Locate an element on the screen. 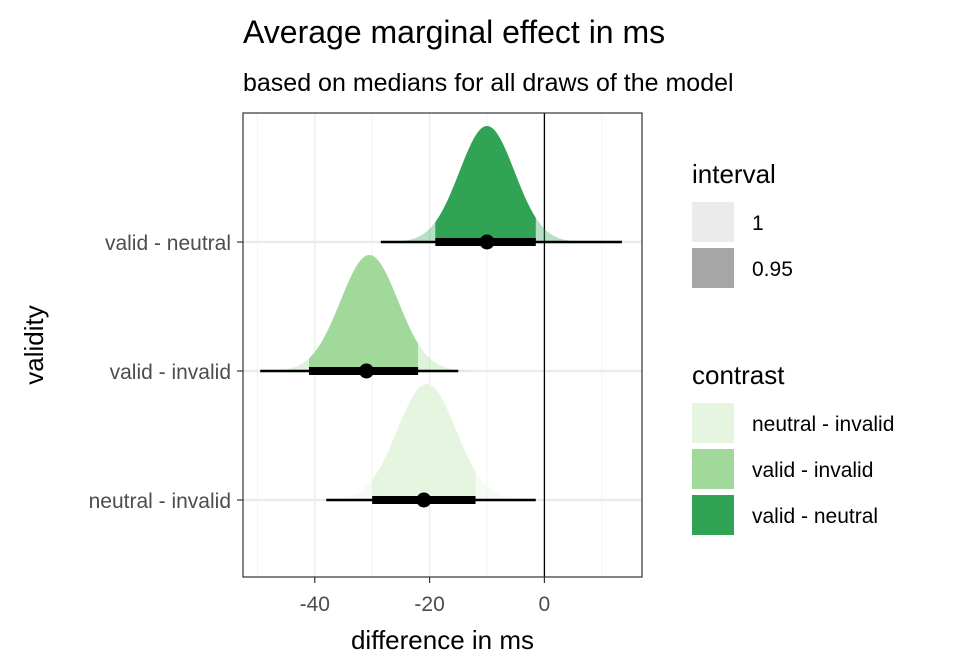 The image size is (960, 672). x-tick-label: -20 is located at coordinates (429, 604).